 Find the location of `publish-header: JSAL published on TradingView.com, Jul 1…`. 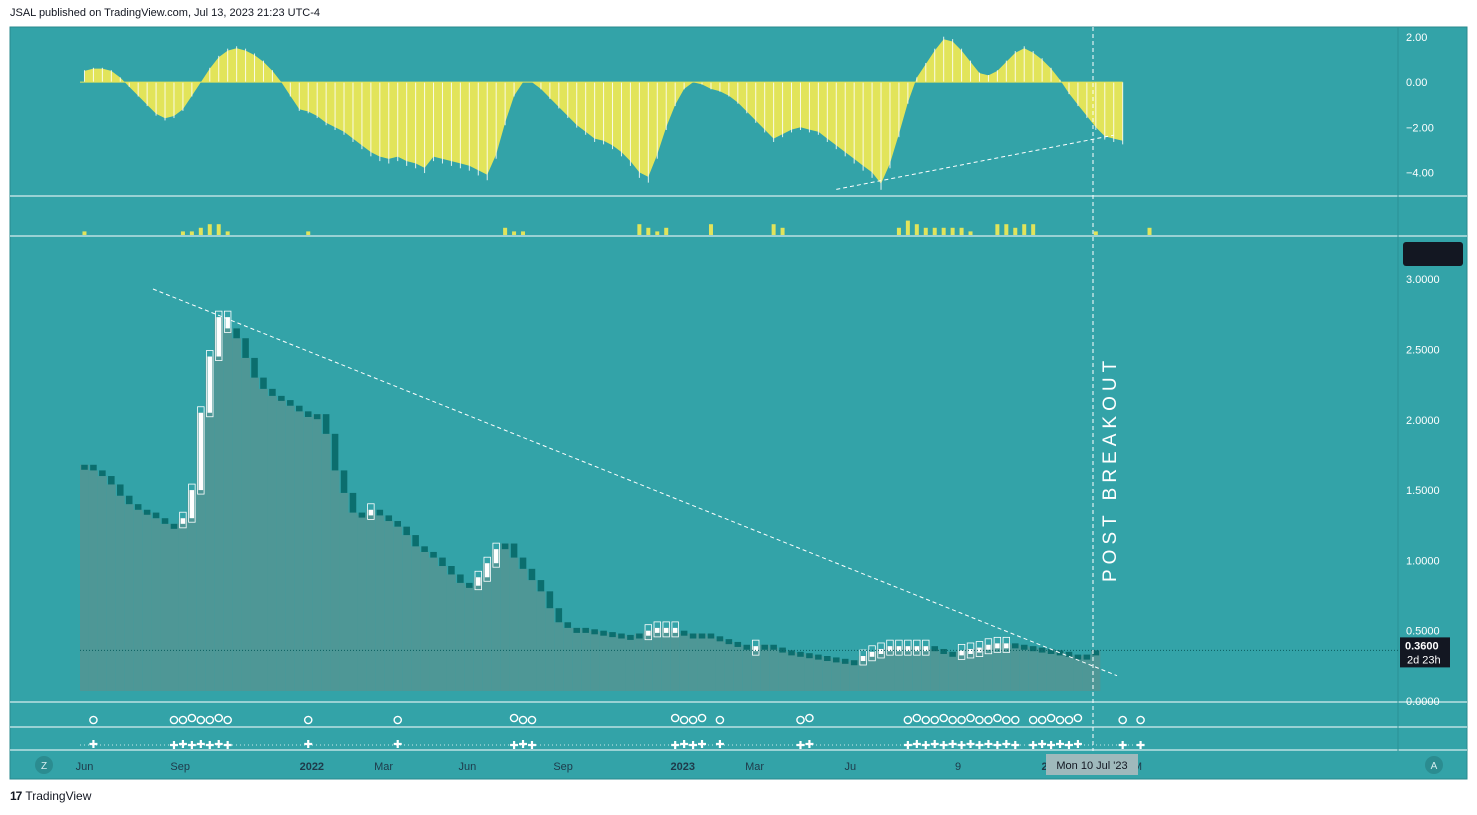

publish-header: JSAL published on TradingView.com, Jul 1… is located at coordinates (165, 13).